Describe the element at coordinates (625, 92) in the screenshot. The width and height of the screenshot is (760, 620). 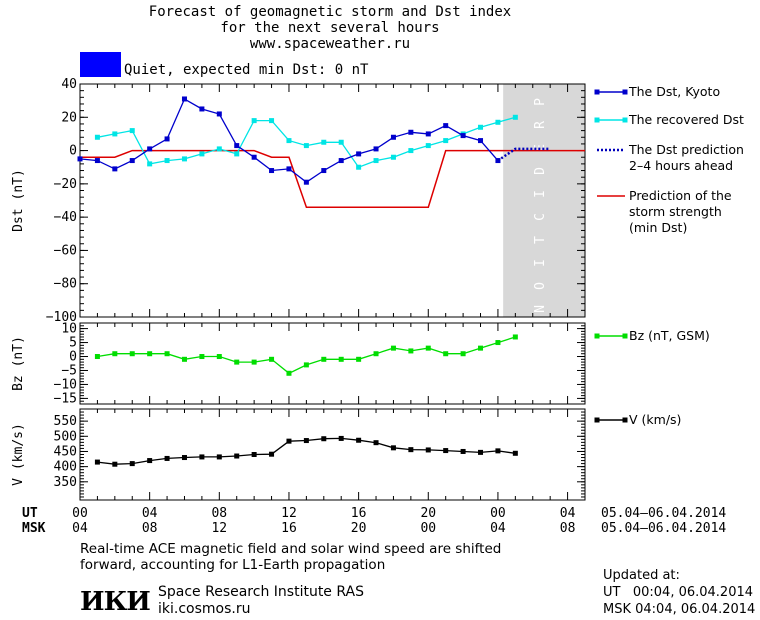
I see `legend-dst-kyoto-marker` at that location.